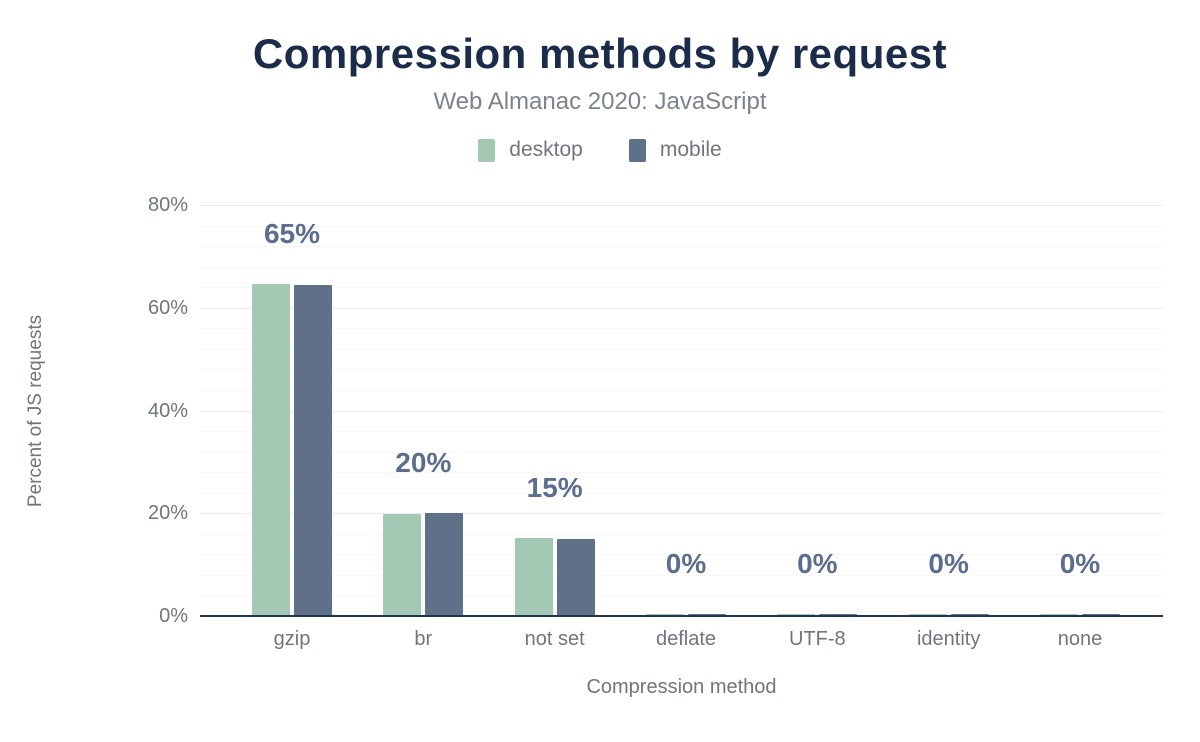  I want to click on legend-item-desktop: desktop, so click(530, 150).